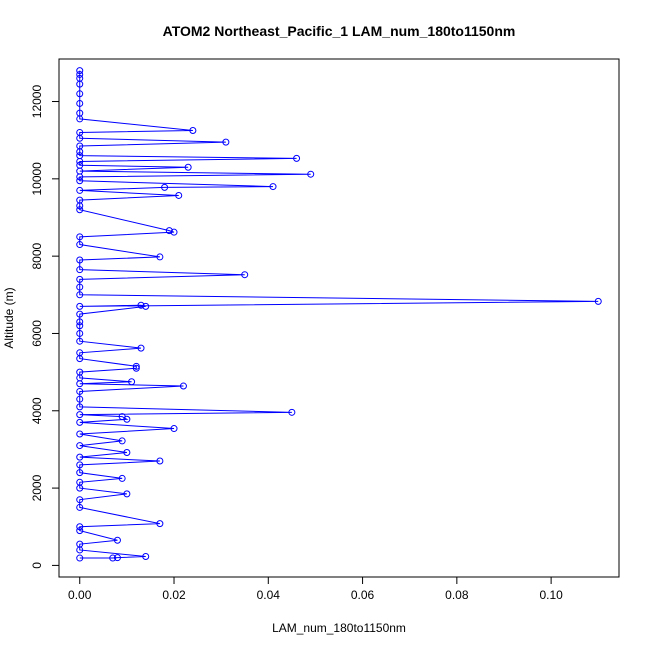 This screenshot has width=650, height=650. I want to click on y-tick-label: 4000, so click(37, 410).